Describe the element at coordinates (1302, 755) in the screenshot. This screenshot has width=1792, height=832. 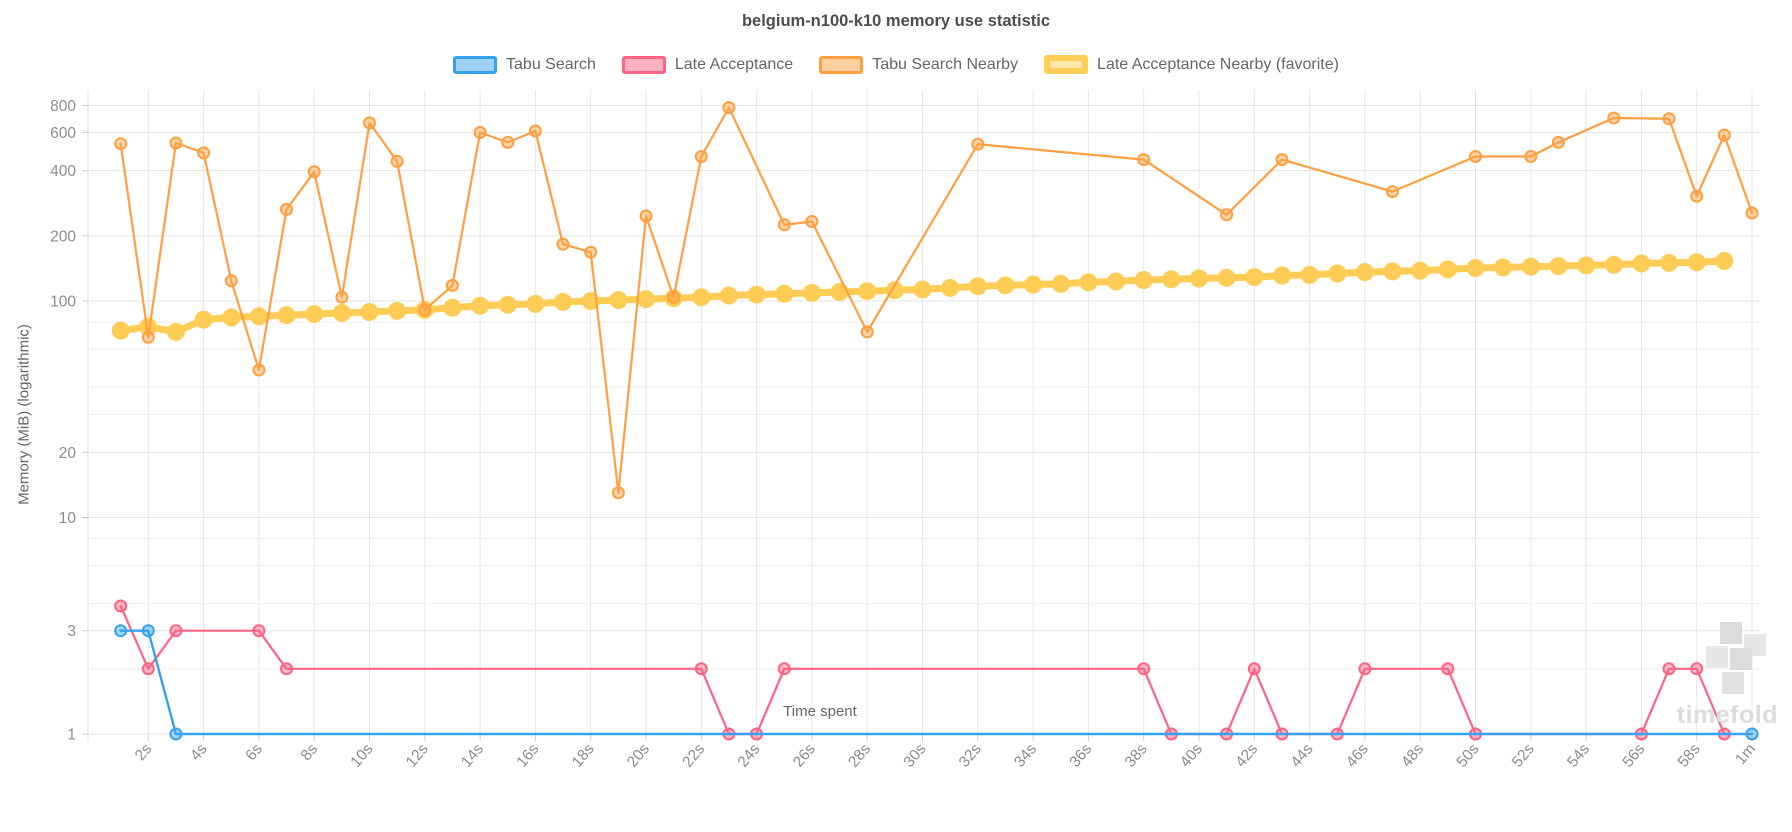
I see `x-tick-label: 44s` at that location.